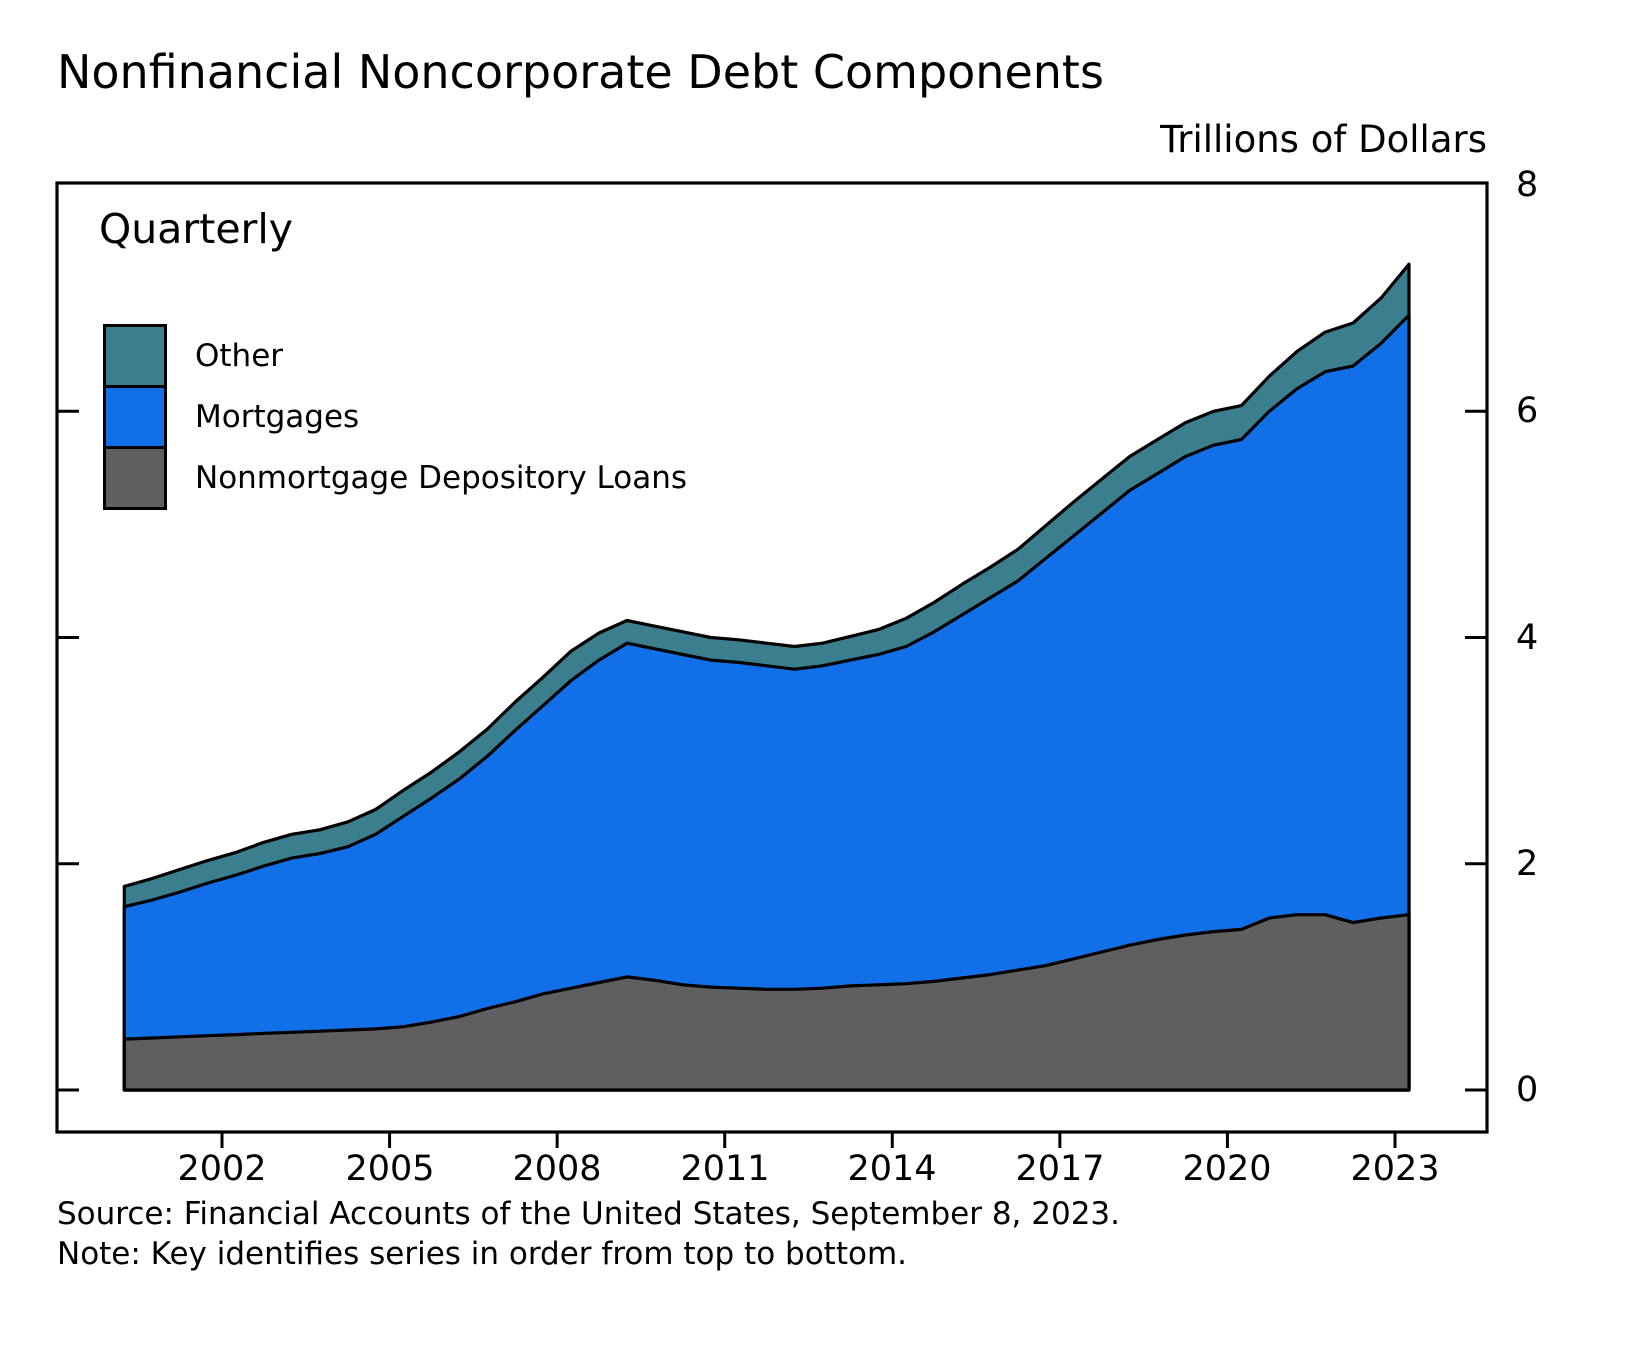  What do you see at coordinates (395, 356) in the screenshot?
I see `legend-item-other: Other` at bounding box center [395, 356].